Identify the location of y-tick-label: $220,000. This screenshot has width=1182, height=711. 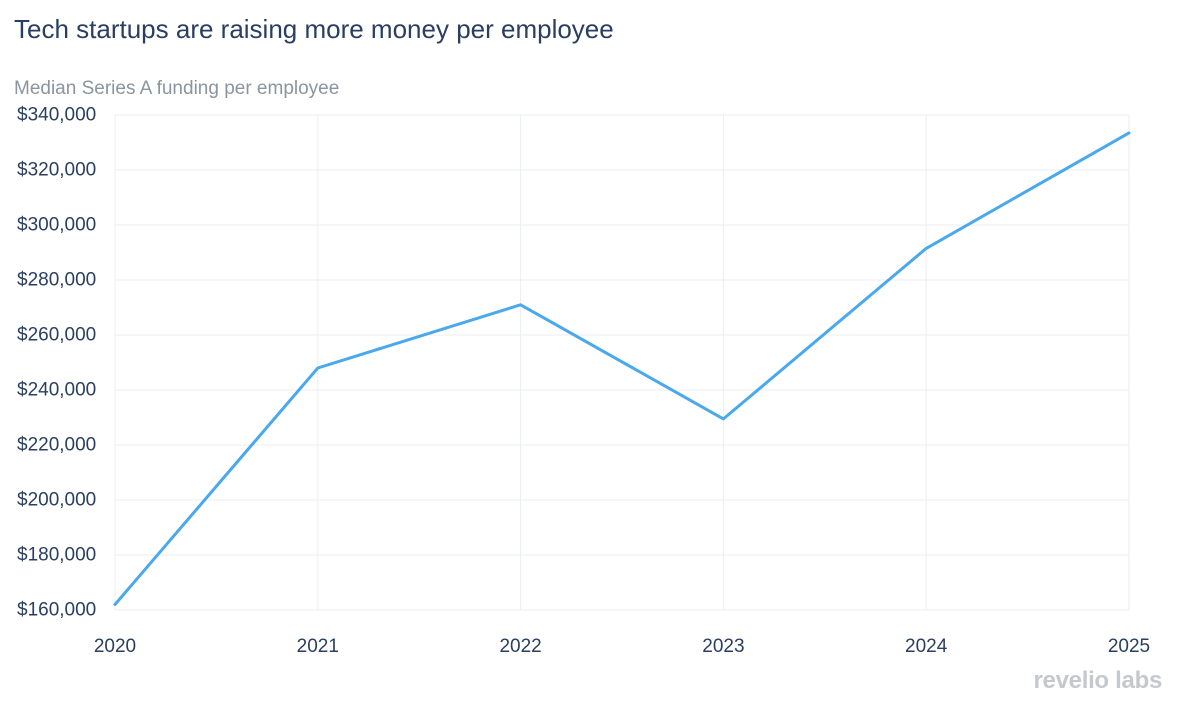
(56, 445).